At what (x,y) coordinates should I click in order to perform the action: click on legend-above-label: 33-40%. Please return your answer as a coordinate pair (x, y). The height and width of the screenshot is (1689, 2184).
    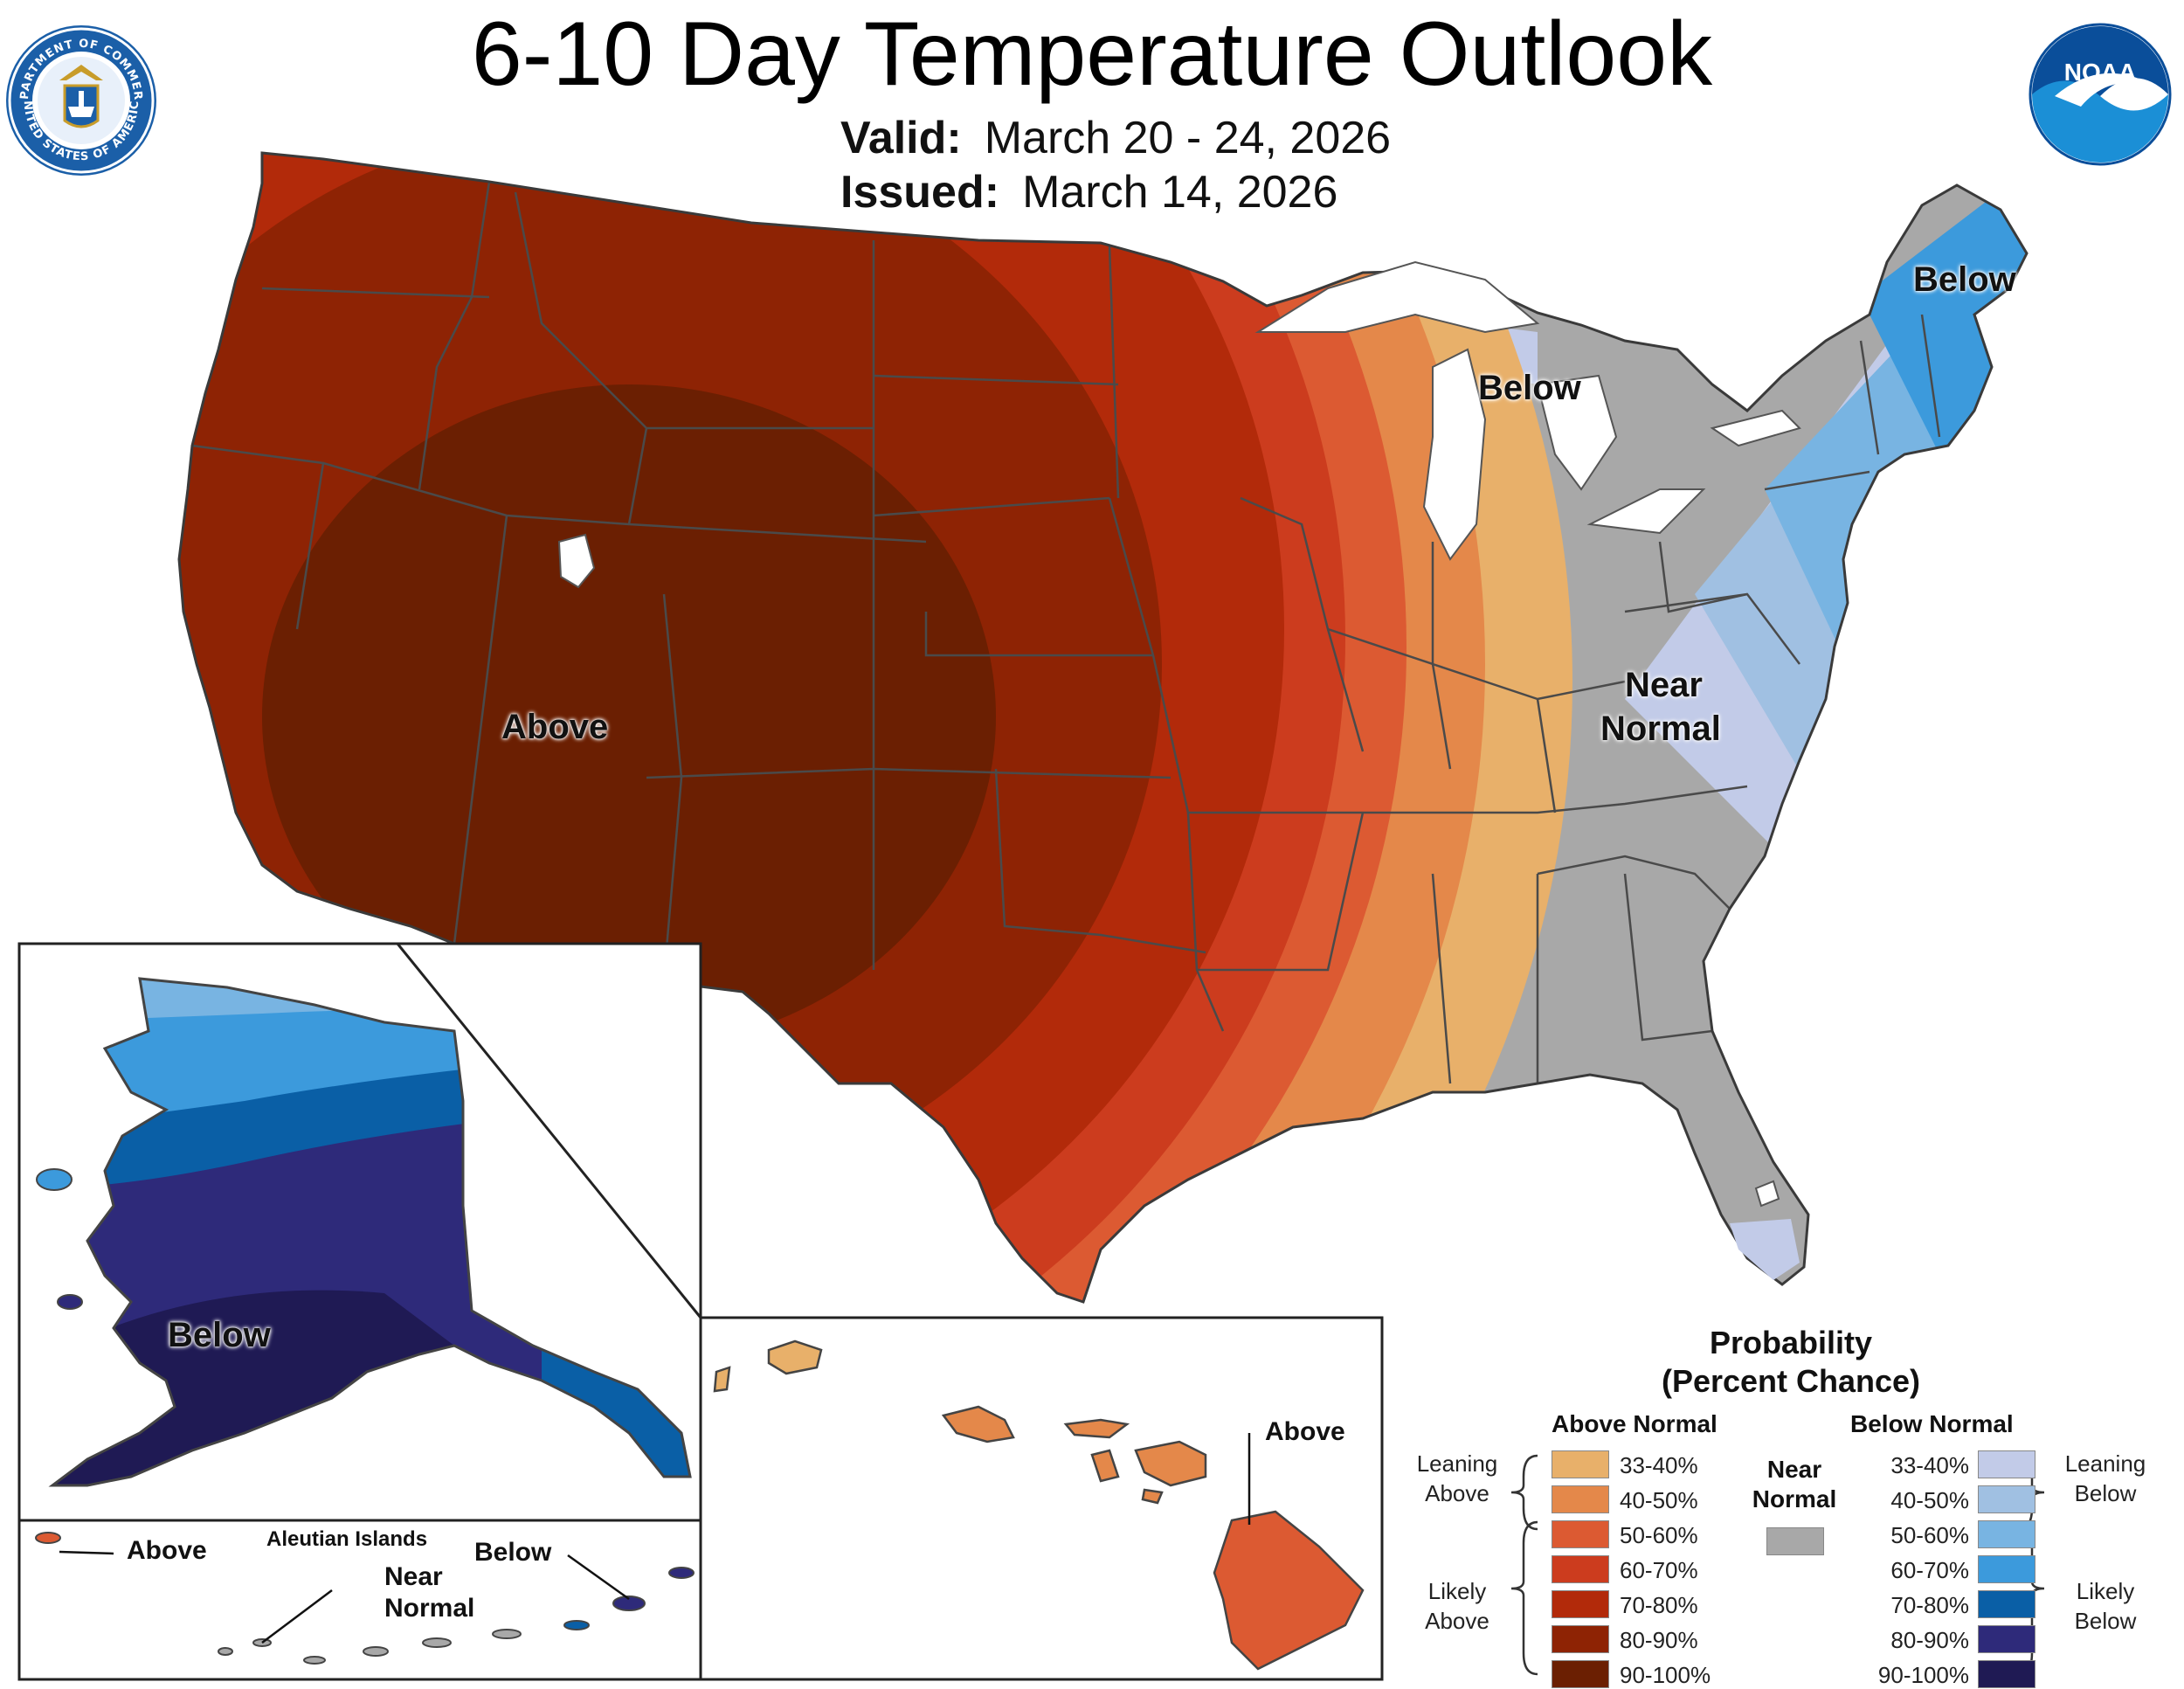
    Looking at the image, I should click on (1659, 1465).